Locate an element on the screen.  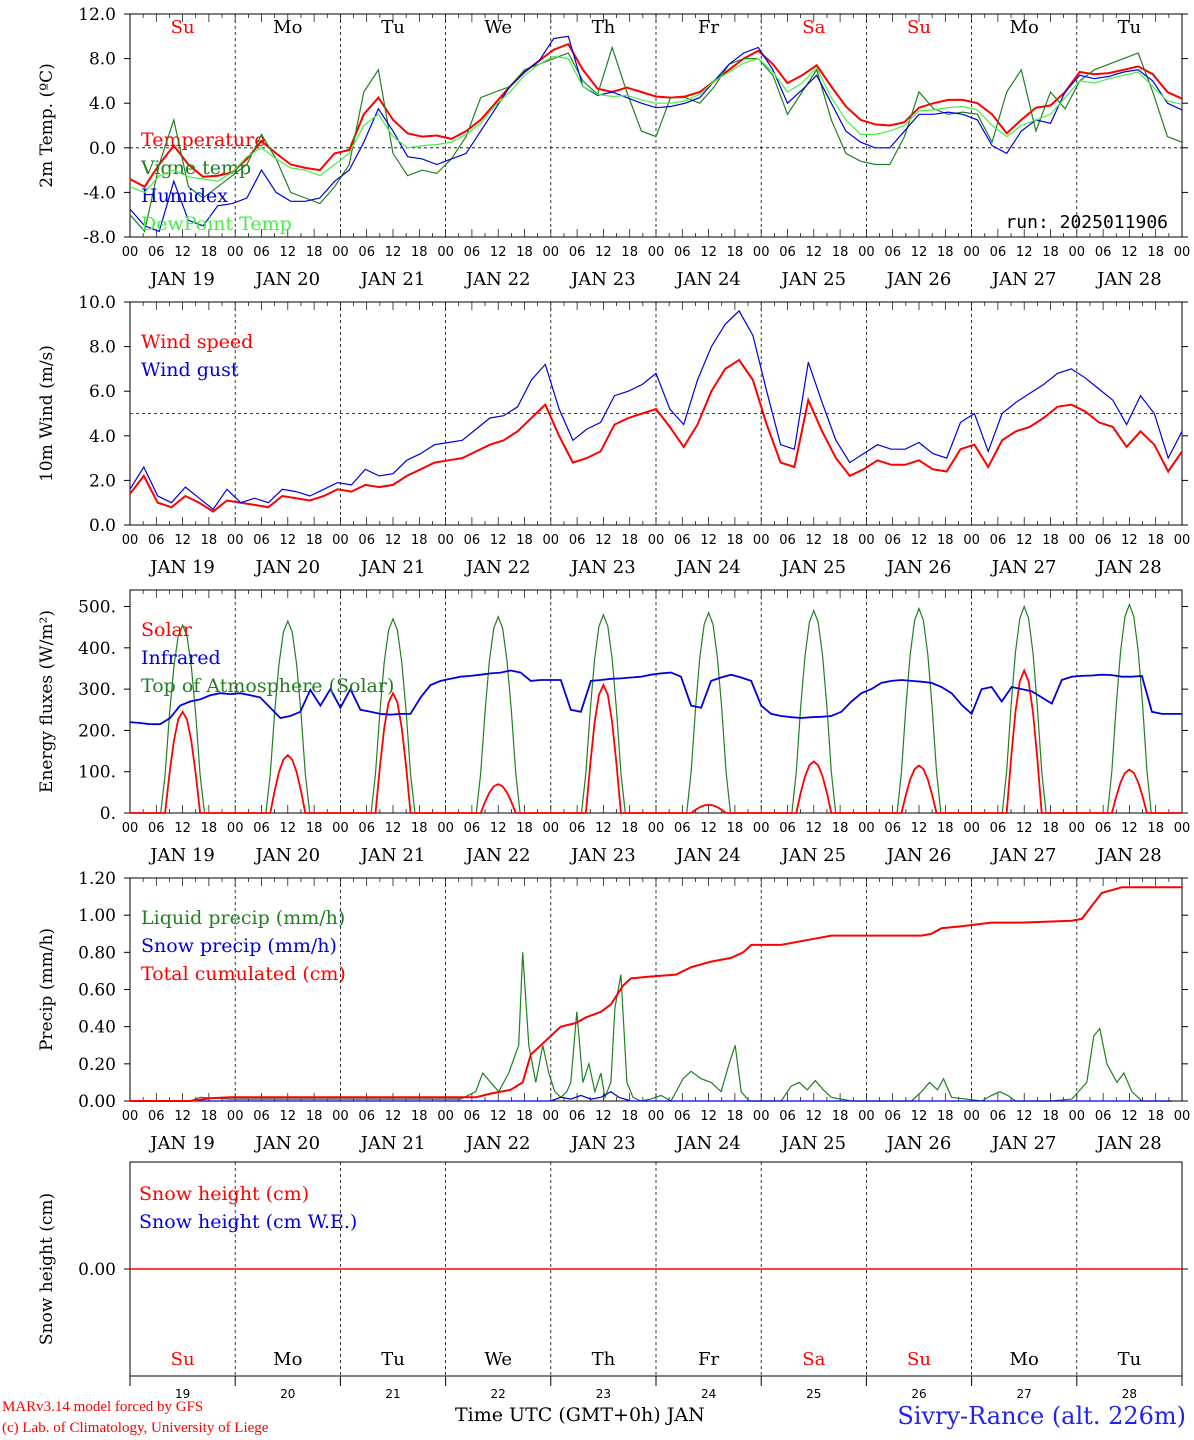
day-number: 24 is located at coordinates (708, 1394).